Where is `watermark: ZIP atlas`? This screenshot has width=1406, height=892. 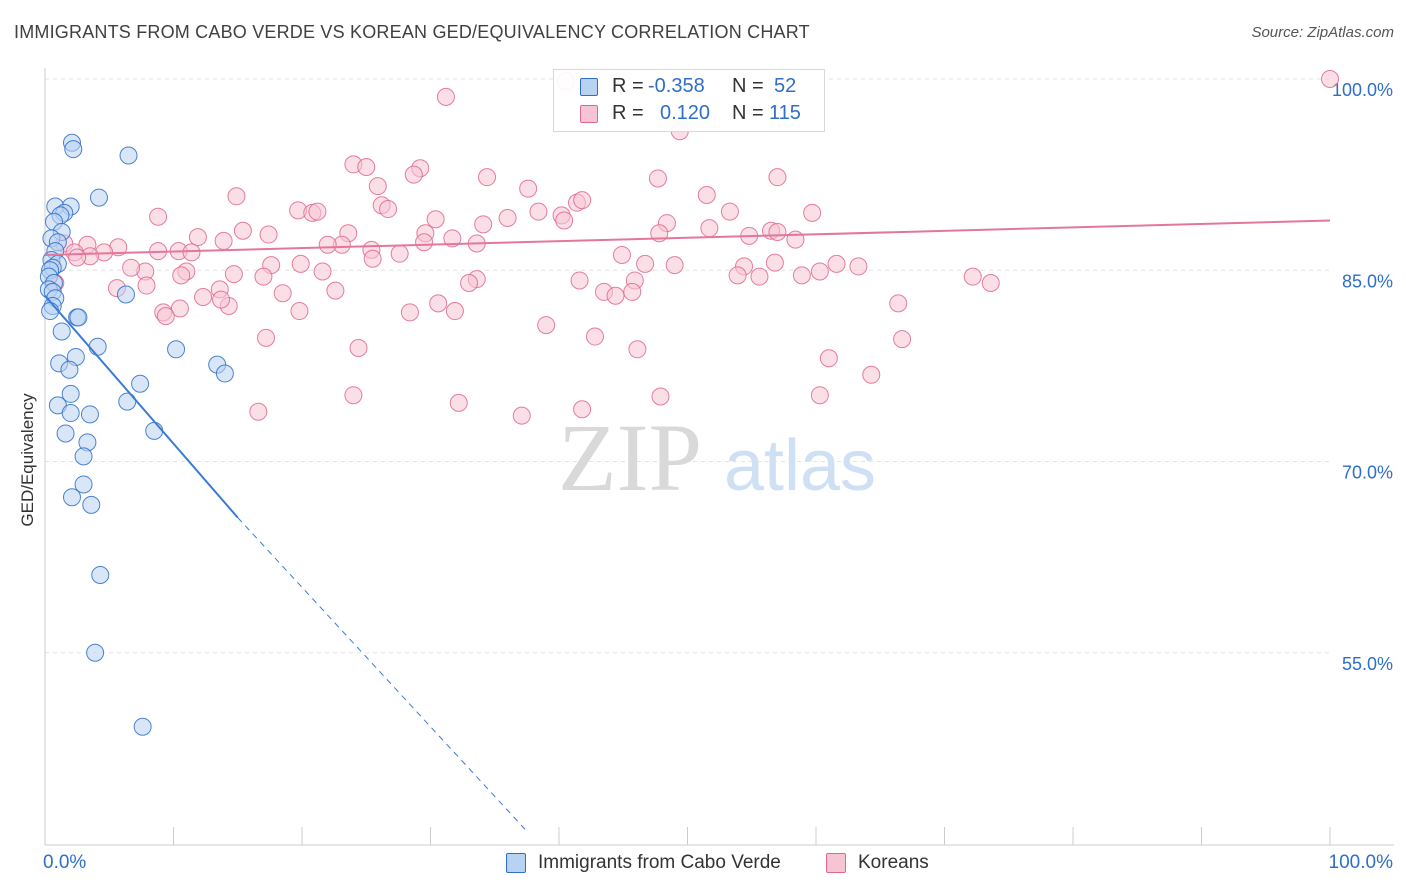
watermark: ZIP atlas is located at coordinates (717, 457).